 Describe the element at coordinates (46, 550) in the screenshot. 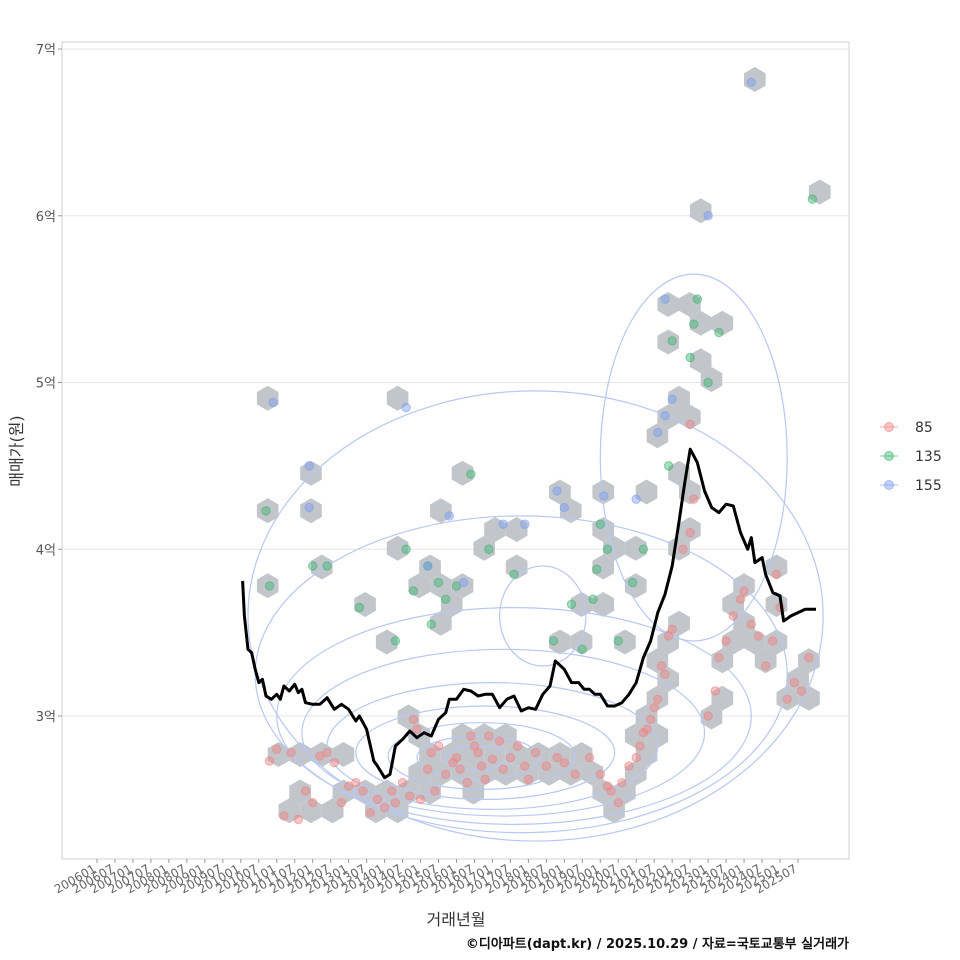

I see `y-tick-label: 4억` at that location.